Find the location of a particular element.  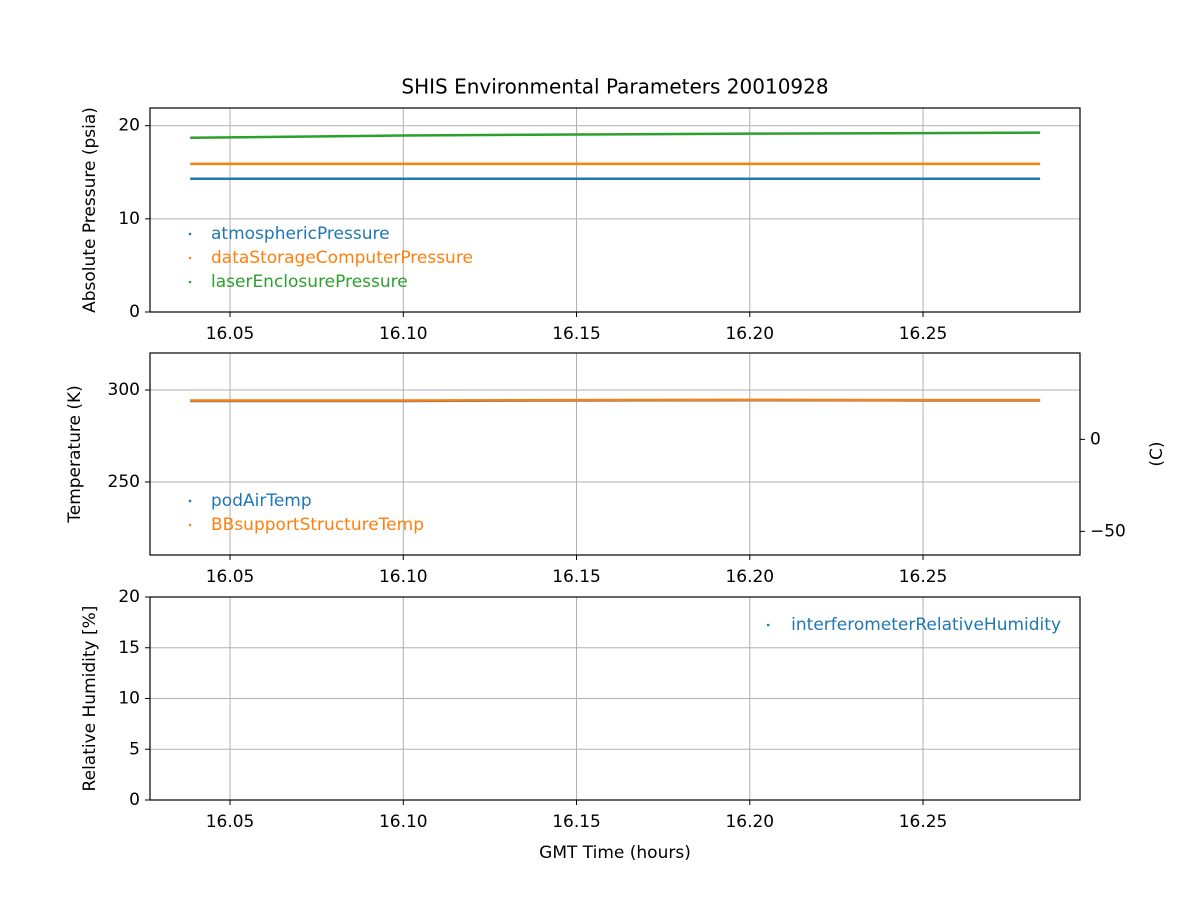

legend-label: atmosphericPressure is located at coordinates (300, 234).